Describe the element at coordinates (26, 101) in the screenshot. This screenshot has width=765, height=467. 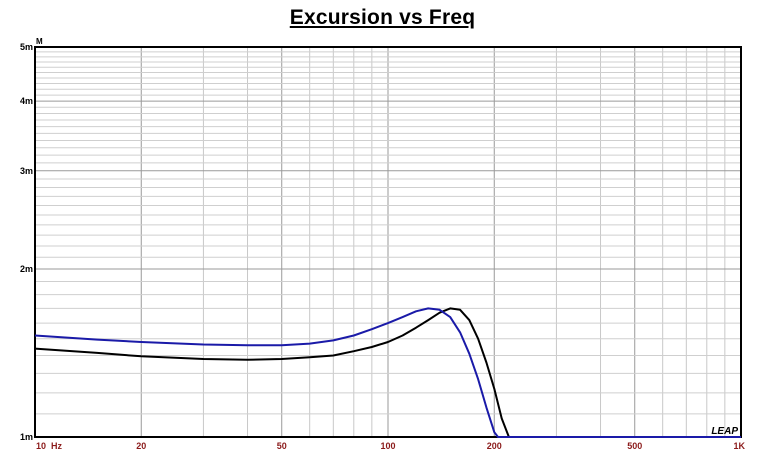
I see `y-tick-label: 4m` at that location.